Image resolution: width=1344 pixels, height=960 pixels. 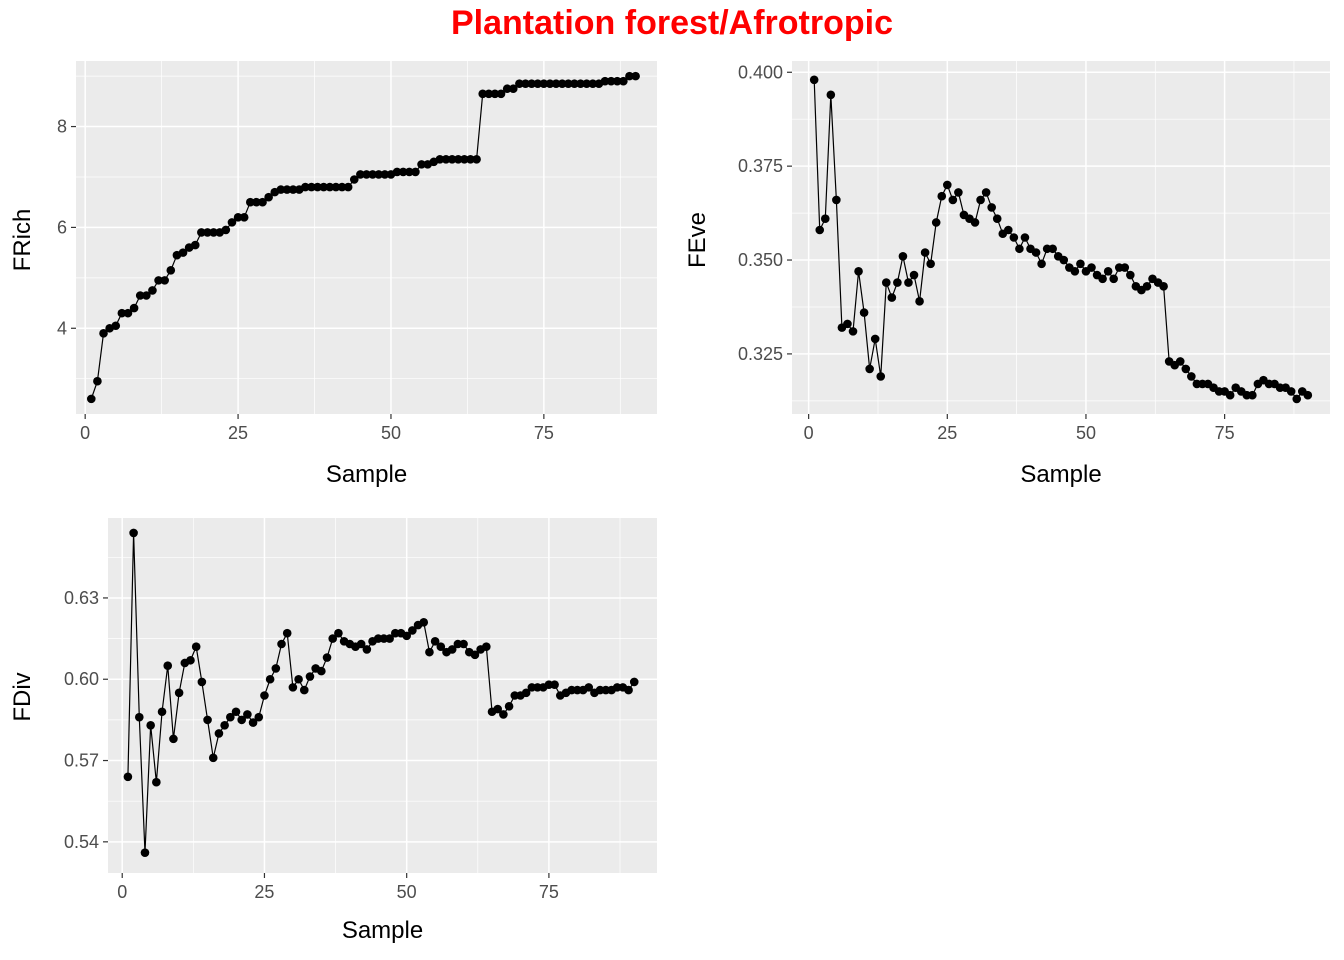 I want to click on y-tick-label: 8, so click(x=62, y=127).